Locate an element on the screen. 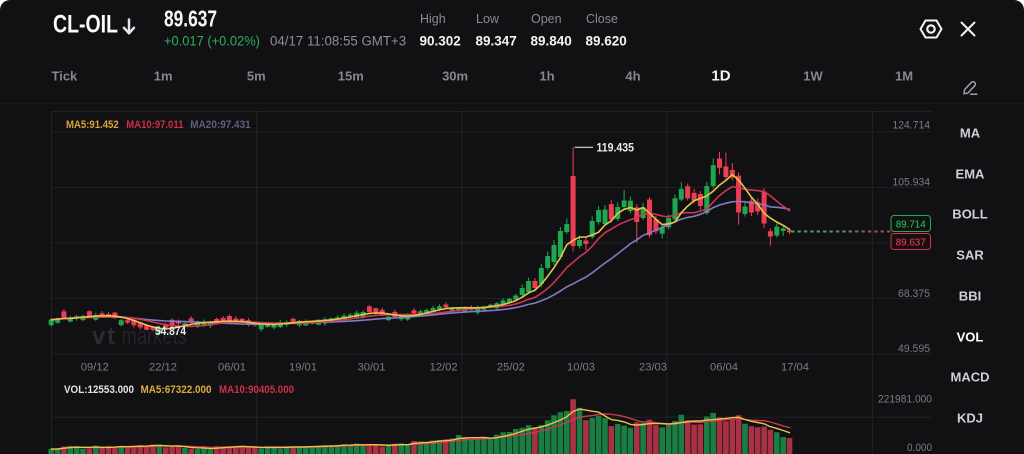  svg-text: MA5:67322.000 is located at coordinates (176, 390).